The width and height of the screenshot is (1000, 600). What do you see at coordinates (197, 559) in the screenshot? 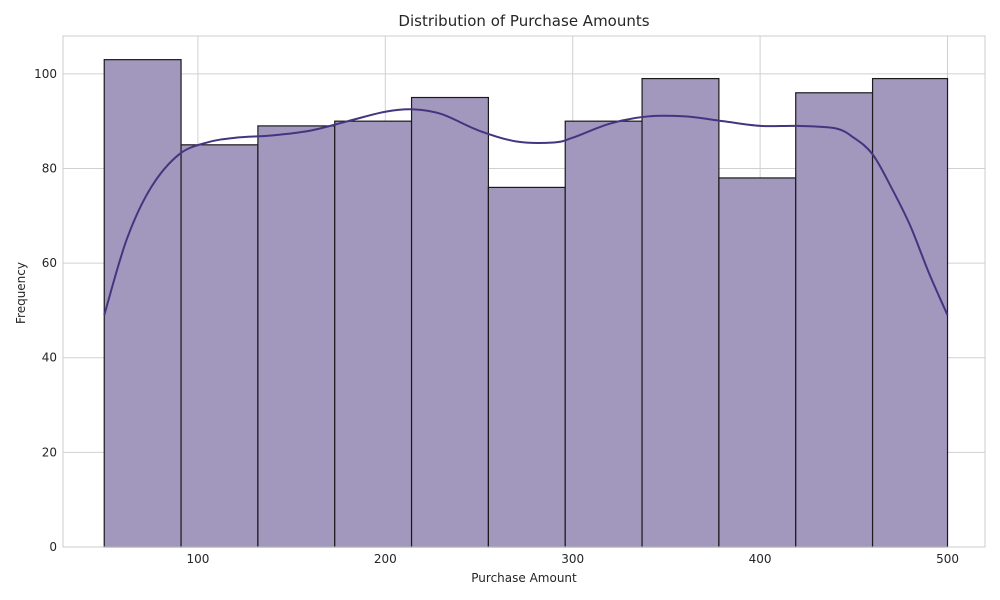
I see `x-tick-label: 100` at bounding box center [197, 559].